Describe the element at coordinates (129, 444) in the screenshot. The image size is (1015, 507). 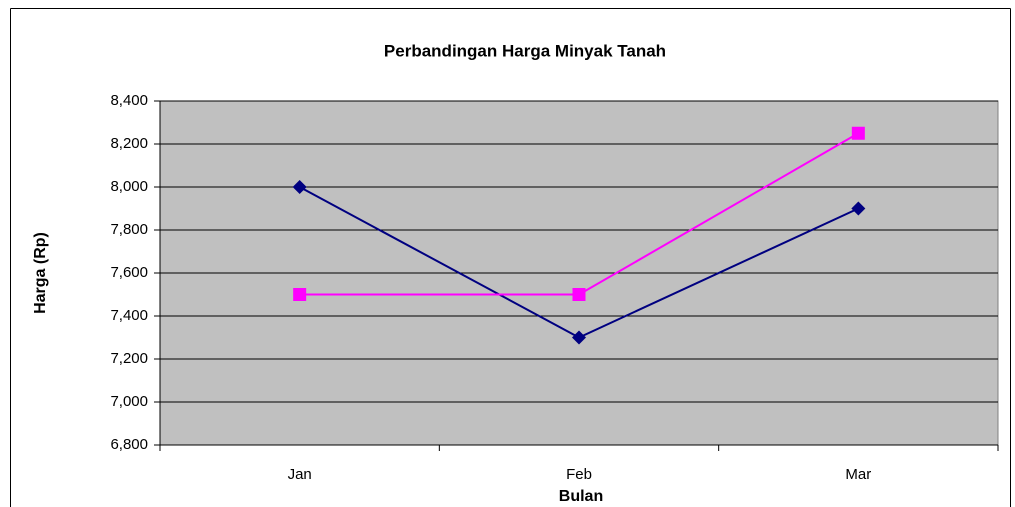
I see `y-tick-label: 6,800` at that location.